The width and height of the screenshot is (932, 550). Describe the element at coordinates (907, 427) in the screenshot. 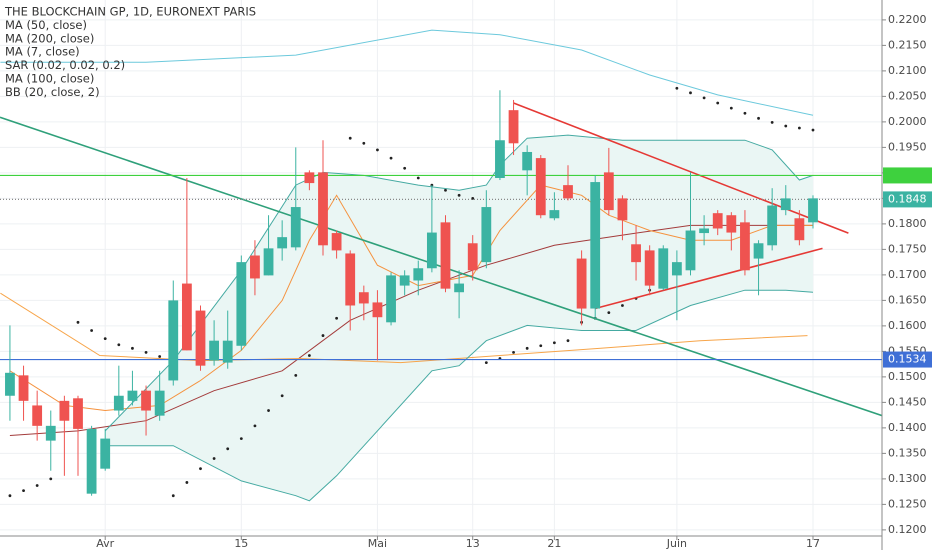

I see `y-tick-label: 0.1400` at that location.